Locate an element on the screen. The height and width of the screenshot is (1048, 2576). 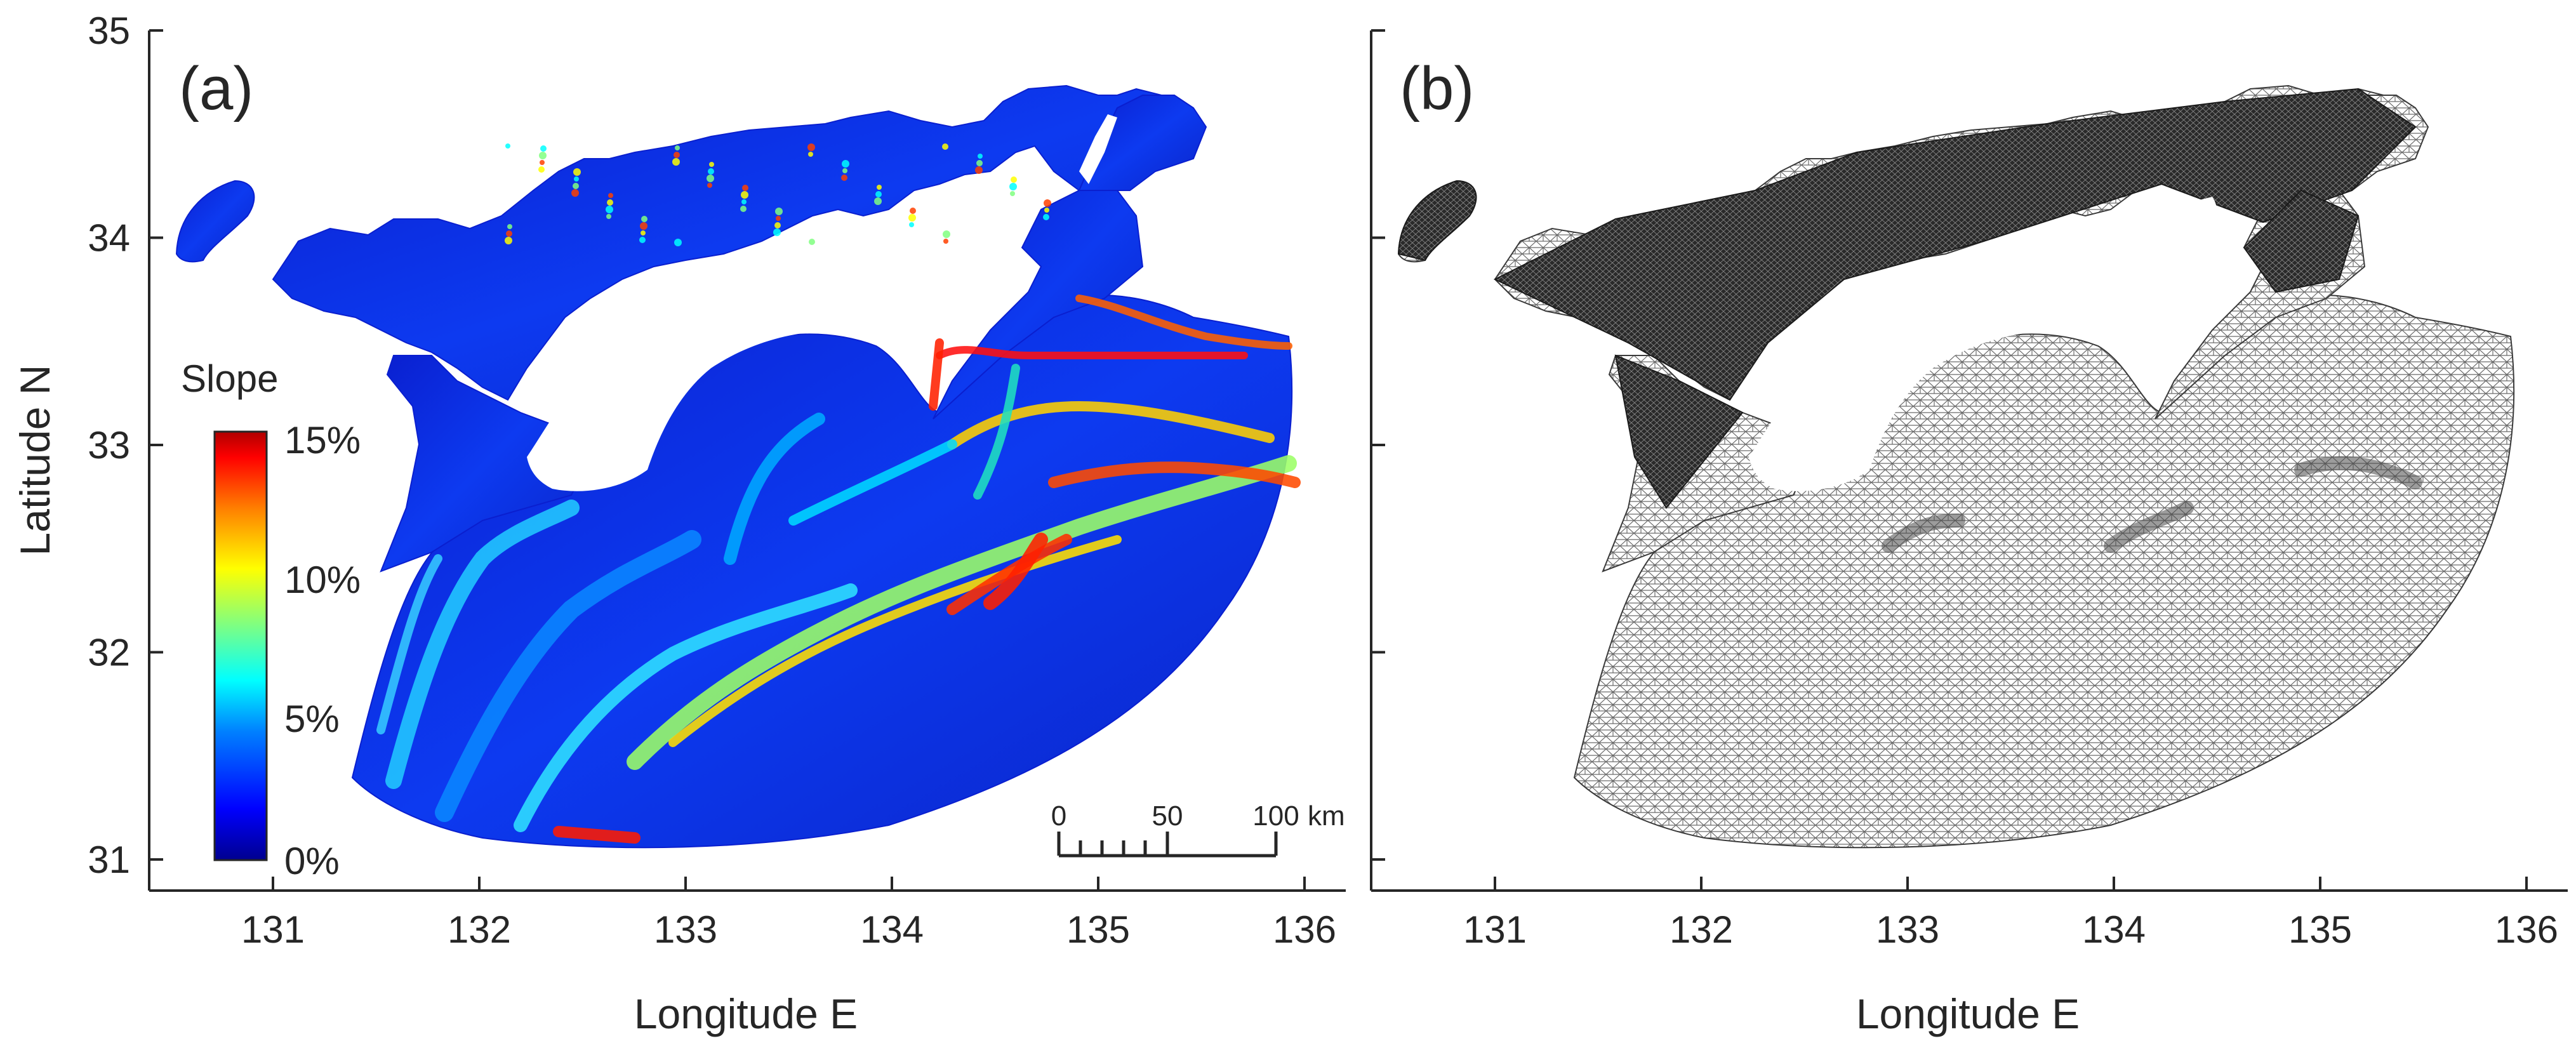
y-axis-title: Latitude N is located at coordinates (34, 460).